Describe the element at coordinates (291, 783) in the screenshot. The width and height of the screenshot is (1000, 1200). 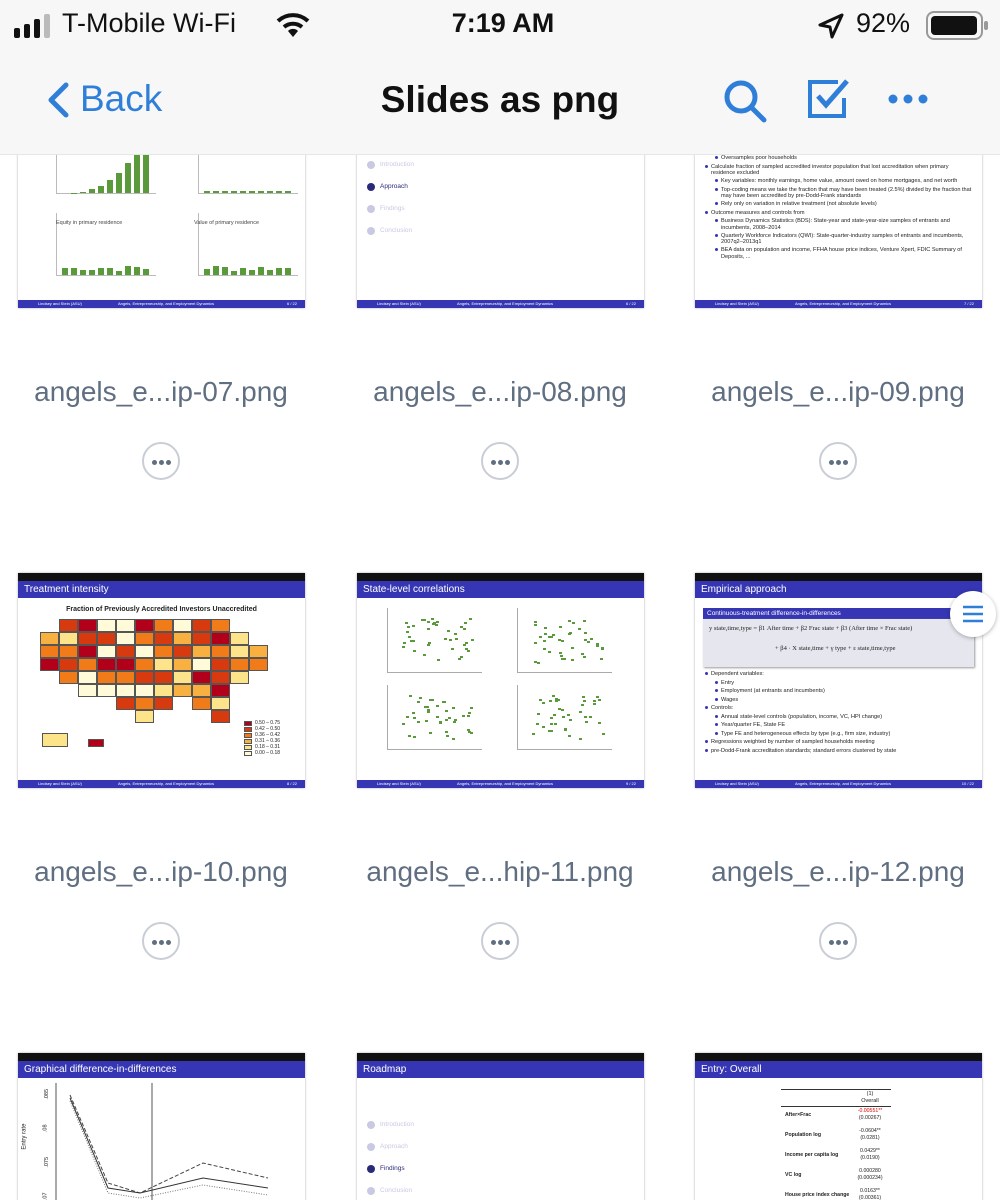
I see `footer-page: 8 / 22` at that location.